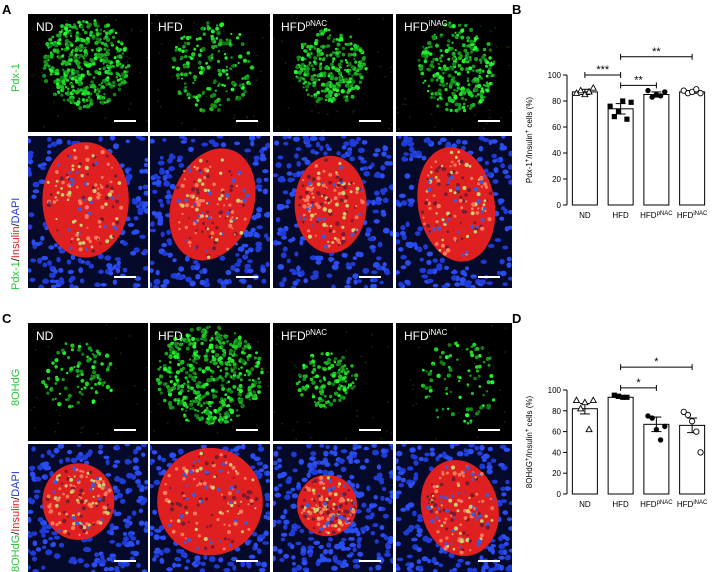 The image size is (717, 572). What do you see at coordinates (16, 387) in the screenshot?
I see `row-label-8ohdg: 8OHdG` at bounding box center [16, 387].